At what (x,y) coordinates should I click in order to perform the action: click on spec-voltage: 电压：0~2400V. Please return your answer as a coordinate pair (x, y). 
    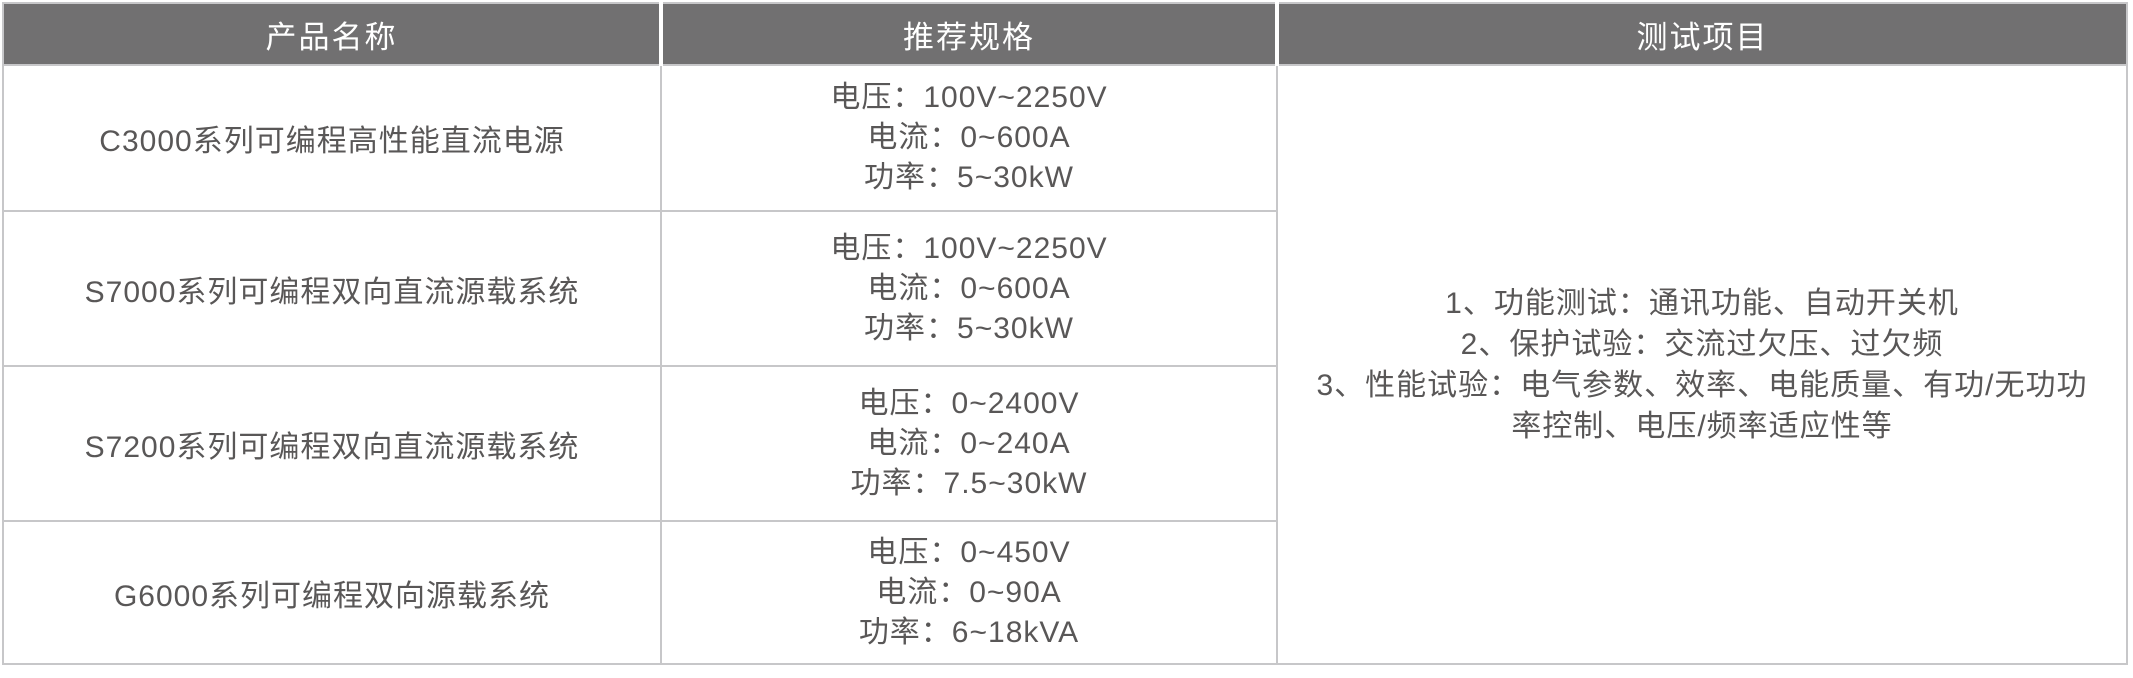
    Looking at the image, I should click on (969, 403).